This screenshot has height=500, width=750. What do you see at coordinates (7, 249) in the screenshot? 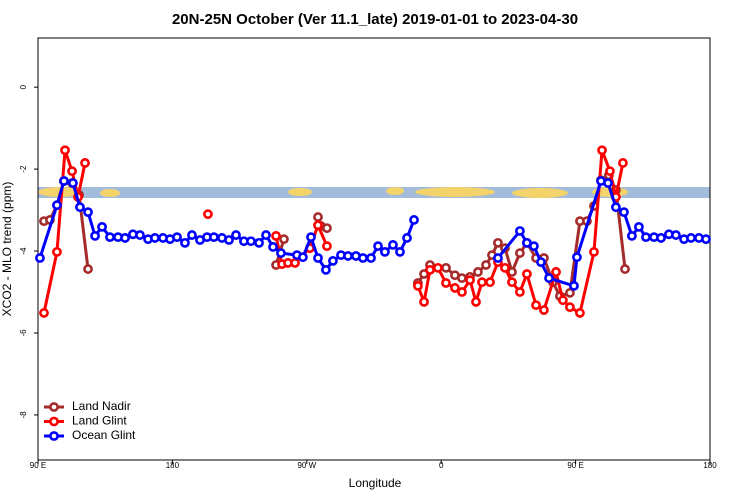
I see `y-axis-label: XCO2 - MLO trend (ppm)` at bounding box center [7, 249].